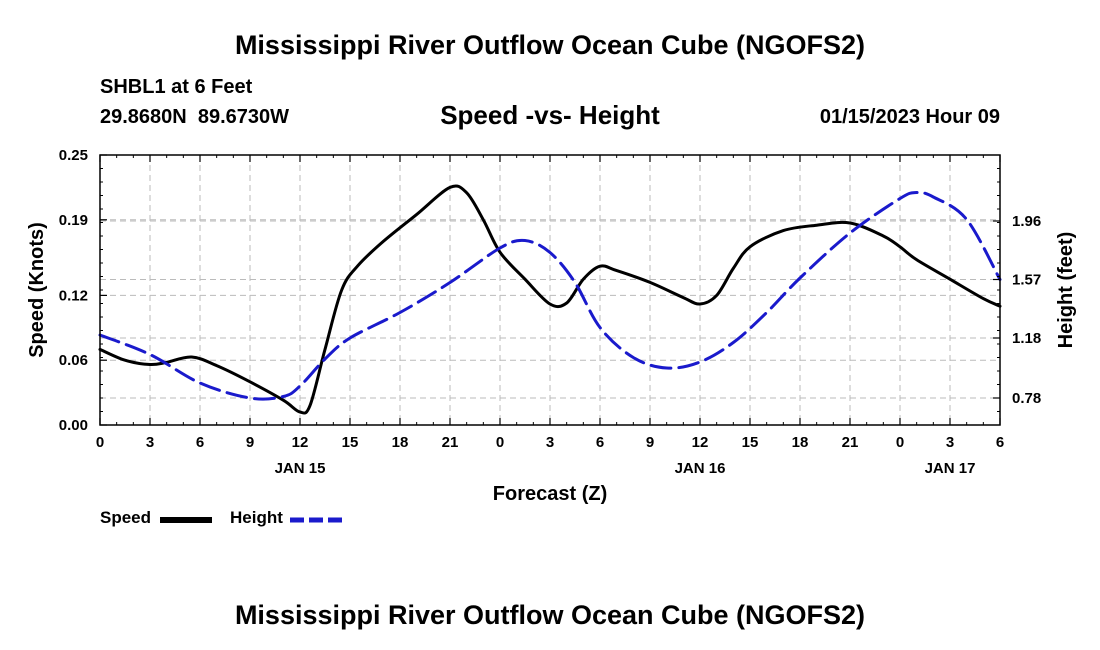  What do you see at coordinates (1026, 338) in the screenshot?
I see `y-right-tick-label: 1.18` at bounding box center [1026, 338].